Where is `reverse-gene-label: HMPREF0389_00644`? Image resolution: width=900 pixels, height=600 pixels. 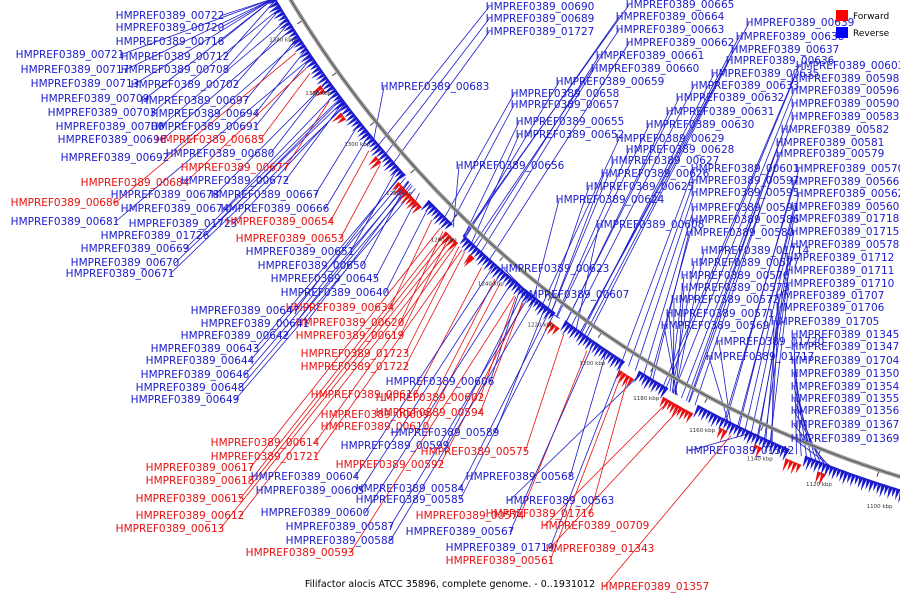 reverse-gene-label: HMPREF0389_00644 is located at coordinates (200, 361).